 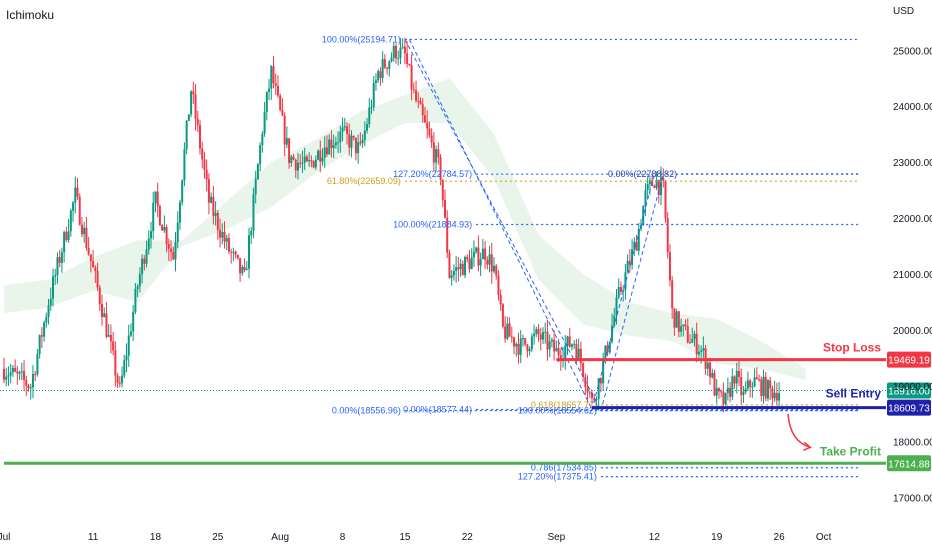 What do you see at coordinates (564, 468) in the screenshot?
I see `fib-label: 0.786(17534.85)` at bounding box center [564, 468].